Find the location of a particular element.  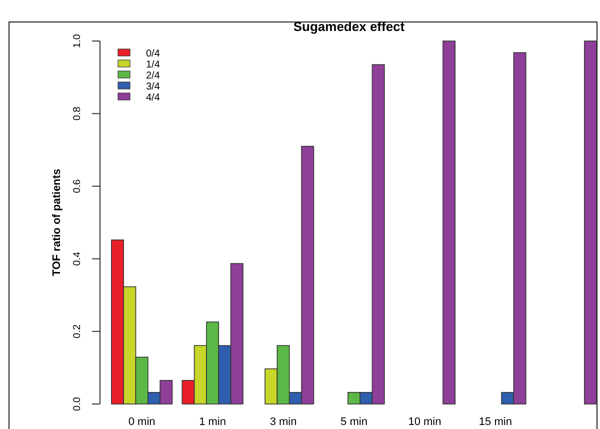

y-tick-label: 0.2 is located at coordinates (77, 331).